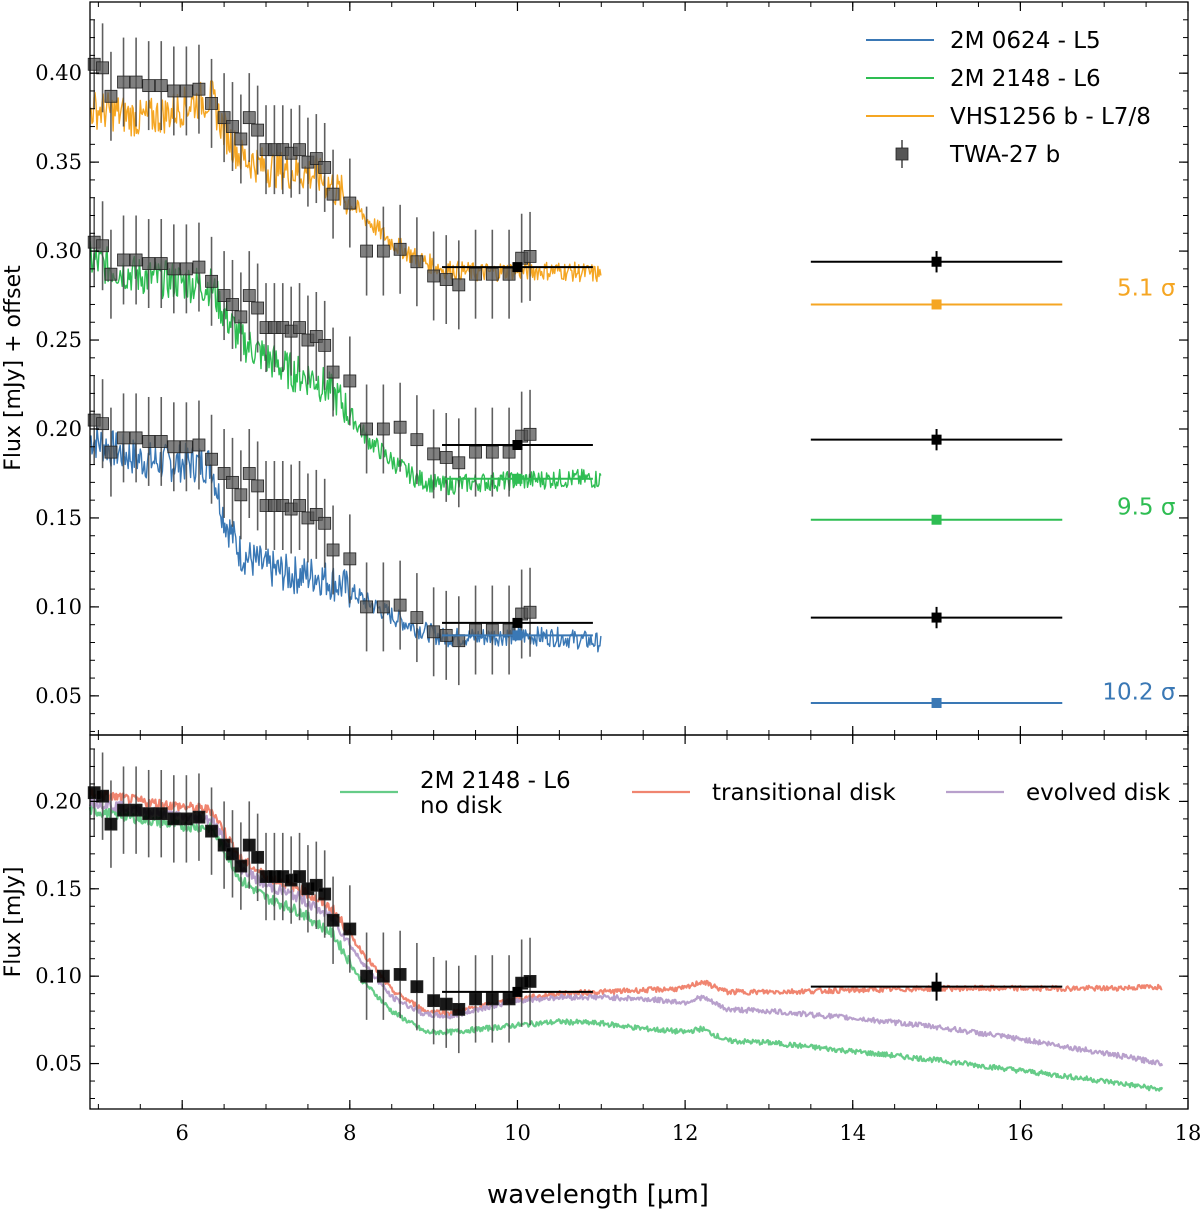 The width and height of the screenshot is (1200, 1222). What do you see at coordinates (517, 1133) in the screenshot?
I see `x-tick-label-2: 10` at bounding box center [517, 1133].